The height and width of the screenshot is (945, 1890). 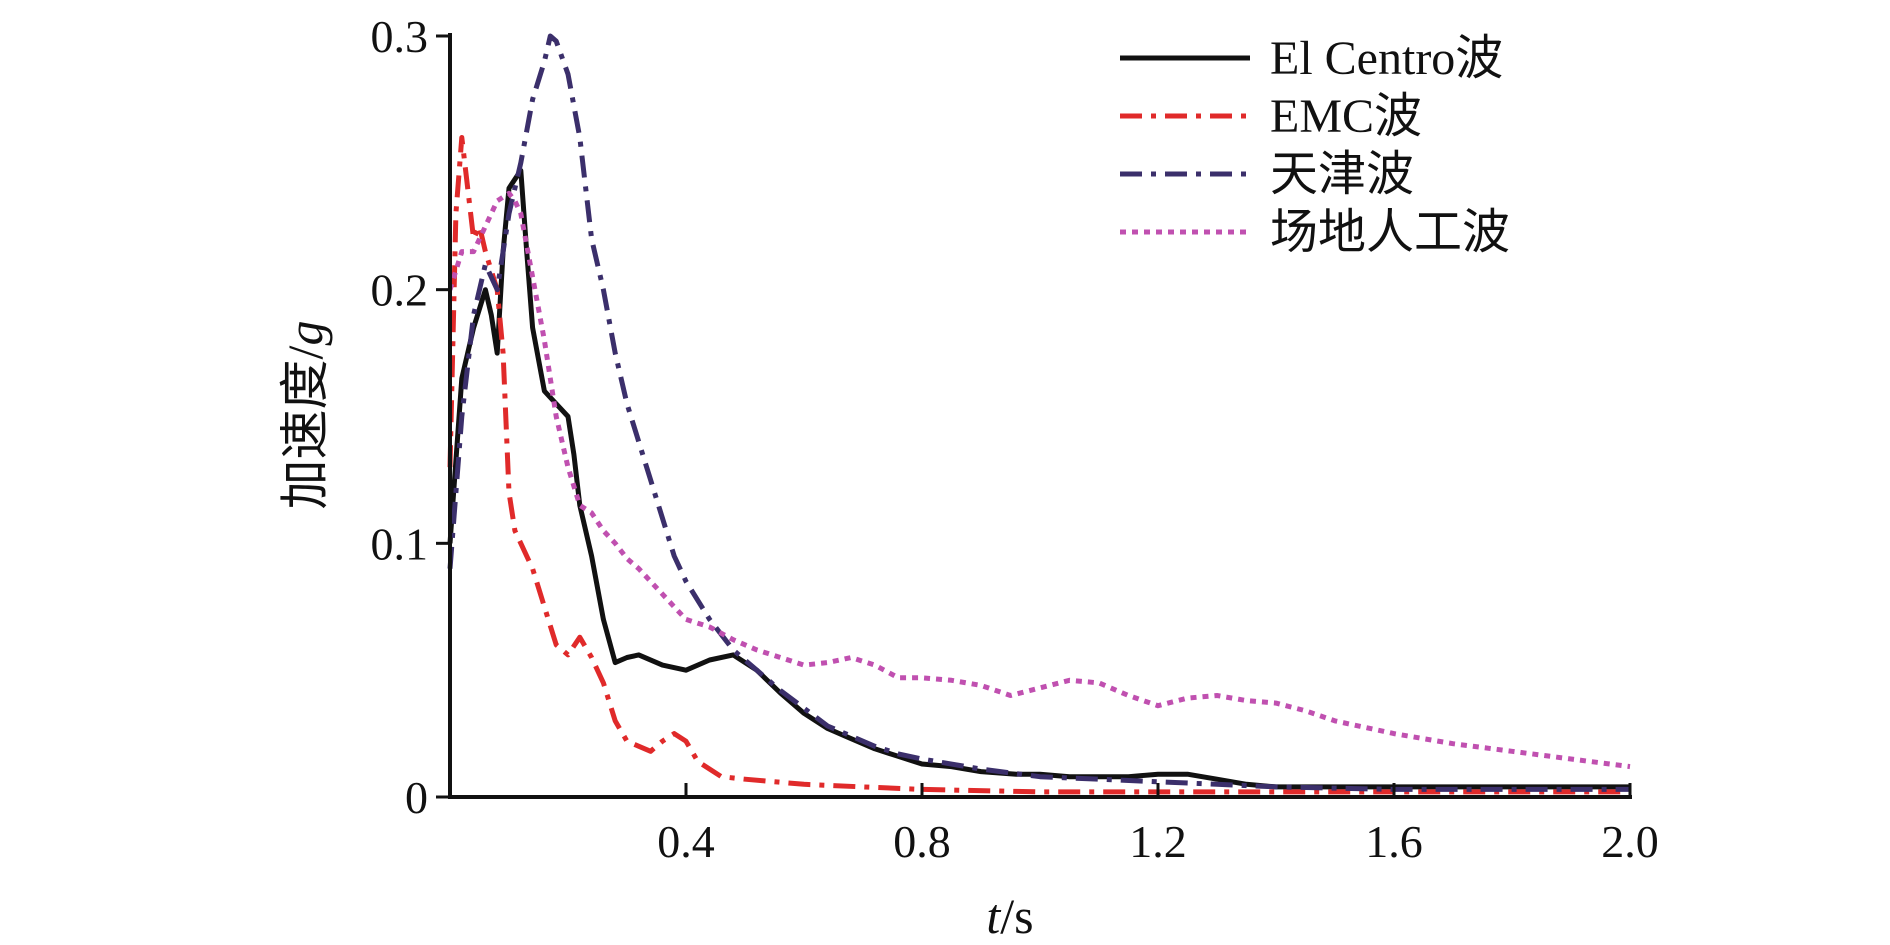 What do you see at coordinates (1342, 174) in the screenshot?
I see `legend-label-3: 天津波` at bounding box center [1342, 174].